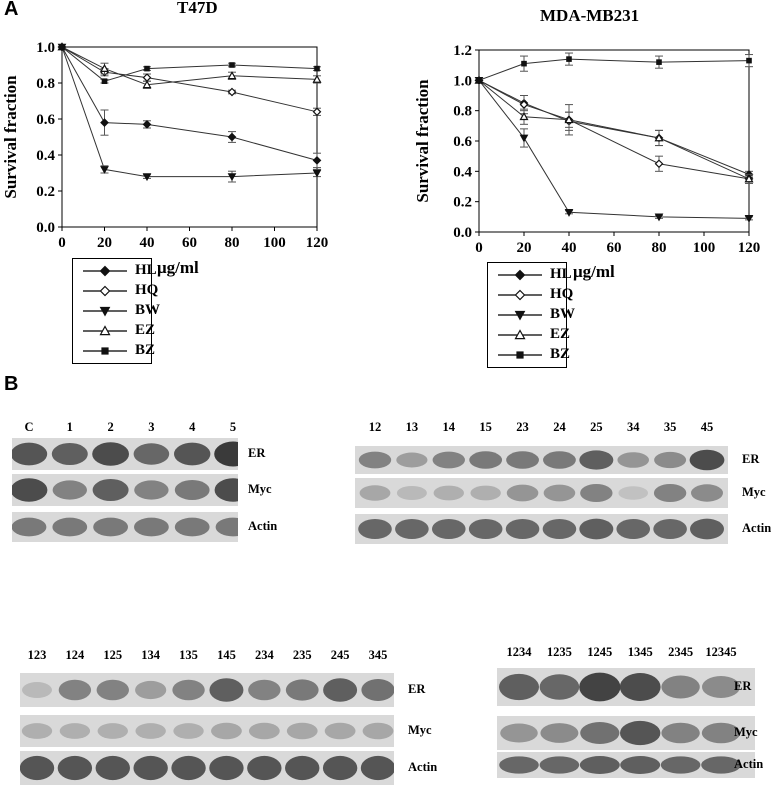 Image resolution: width=775 pixels, height=789 pixels. I want to click on x-tick-label: 20, so click(524, 248).